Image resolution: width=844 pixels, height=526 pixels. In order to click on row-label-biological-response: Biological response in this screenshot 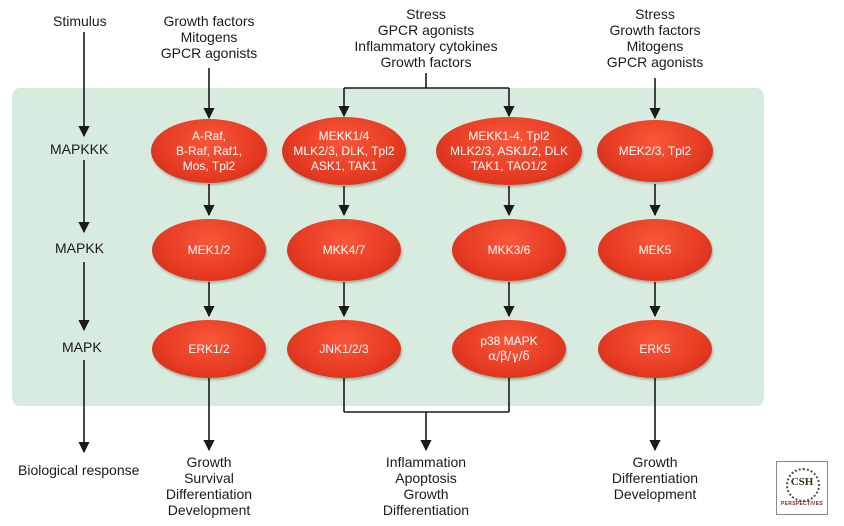, I will do `click(79, 470)`.